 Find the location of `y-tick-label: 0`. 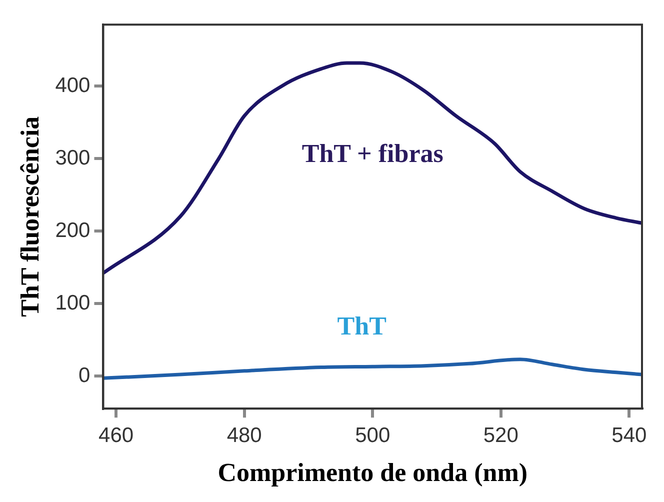

y-tick-label: 0 is located at coordinates (84, 375).